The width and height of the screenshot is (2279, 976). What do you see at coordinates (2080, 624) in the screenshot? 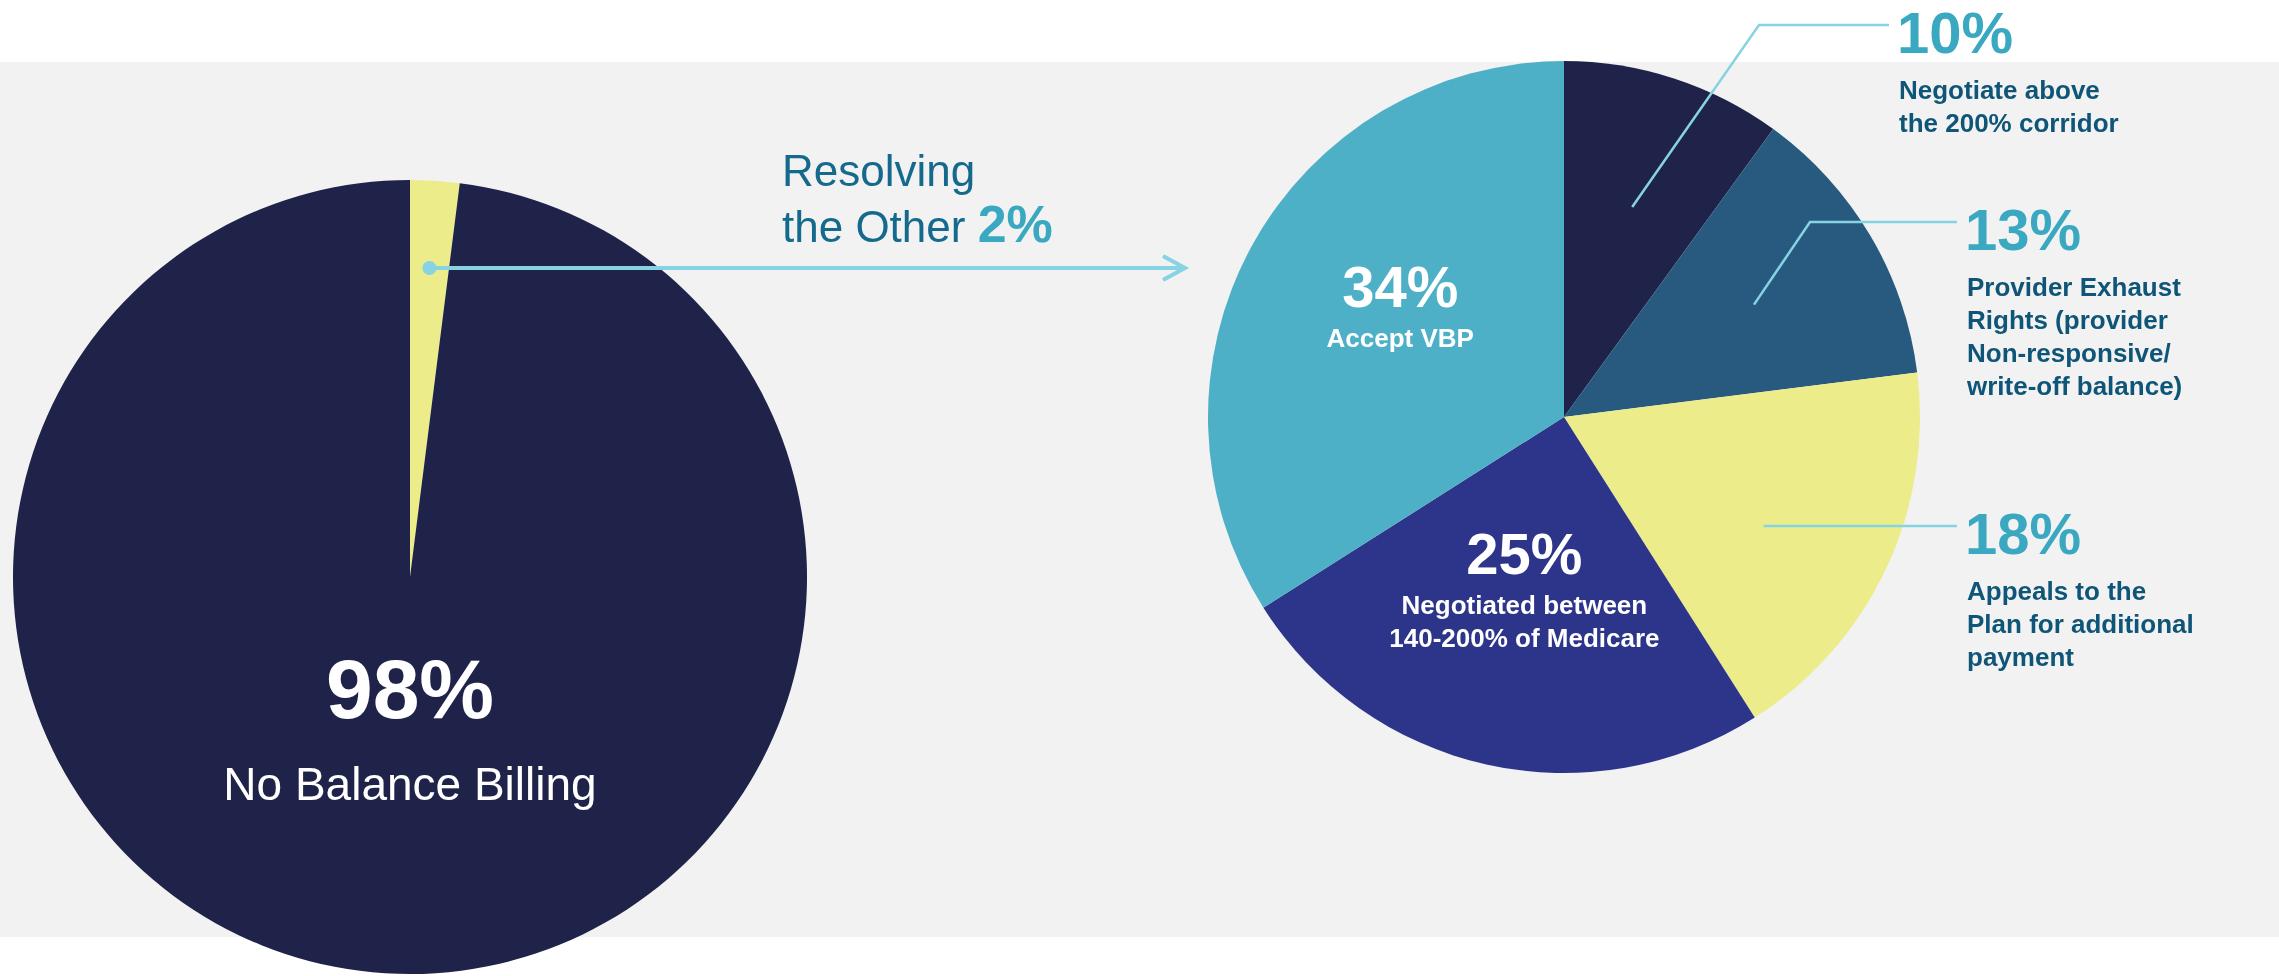
I see `slice-label: Appeals to the Plan for additional payment` at bounding box center [2080, 624].